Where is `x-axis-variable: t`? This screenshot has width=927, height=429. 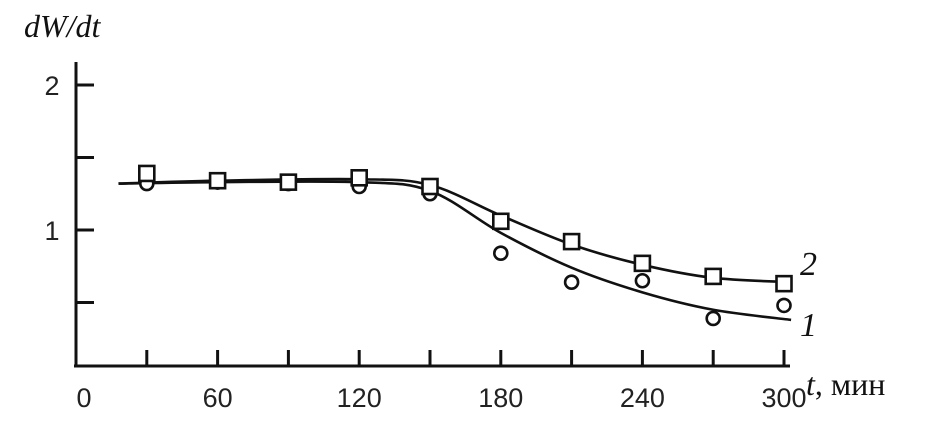
x-axis-variable: t is located at coordinates (811, 384).